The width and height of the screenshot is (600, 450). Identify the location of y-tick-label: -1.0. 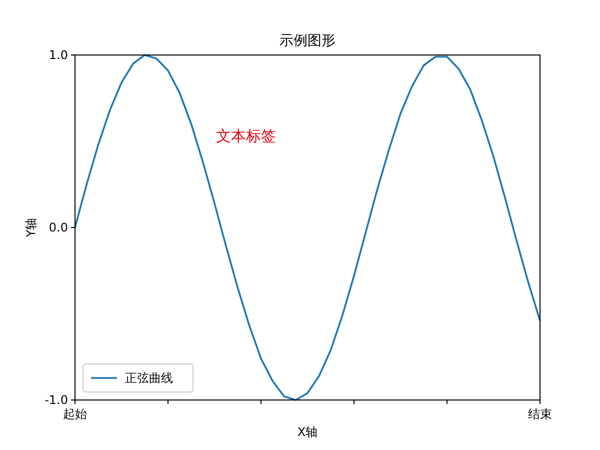
(56, 400).